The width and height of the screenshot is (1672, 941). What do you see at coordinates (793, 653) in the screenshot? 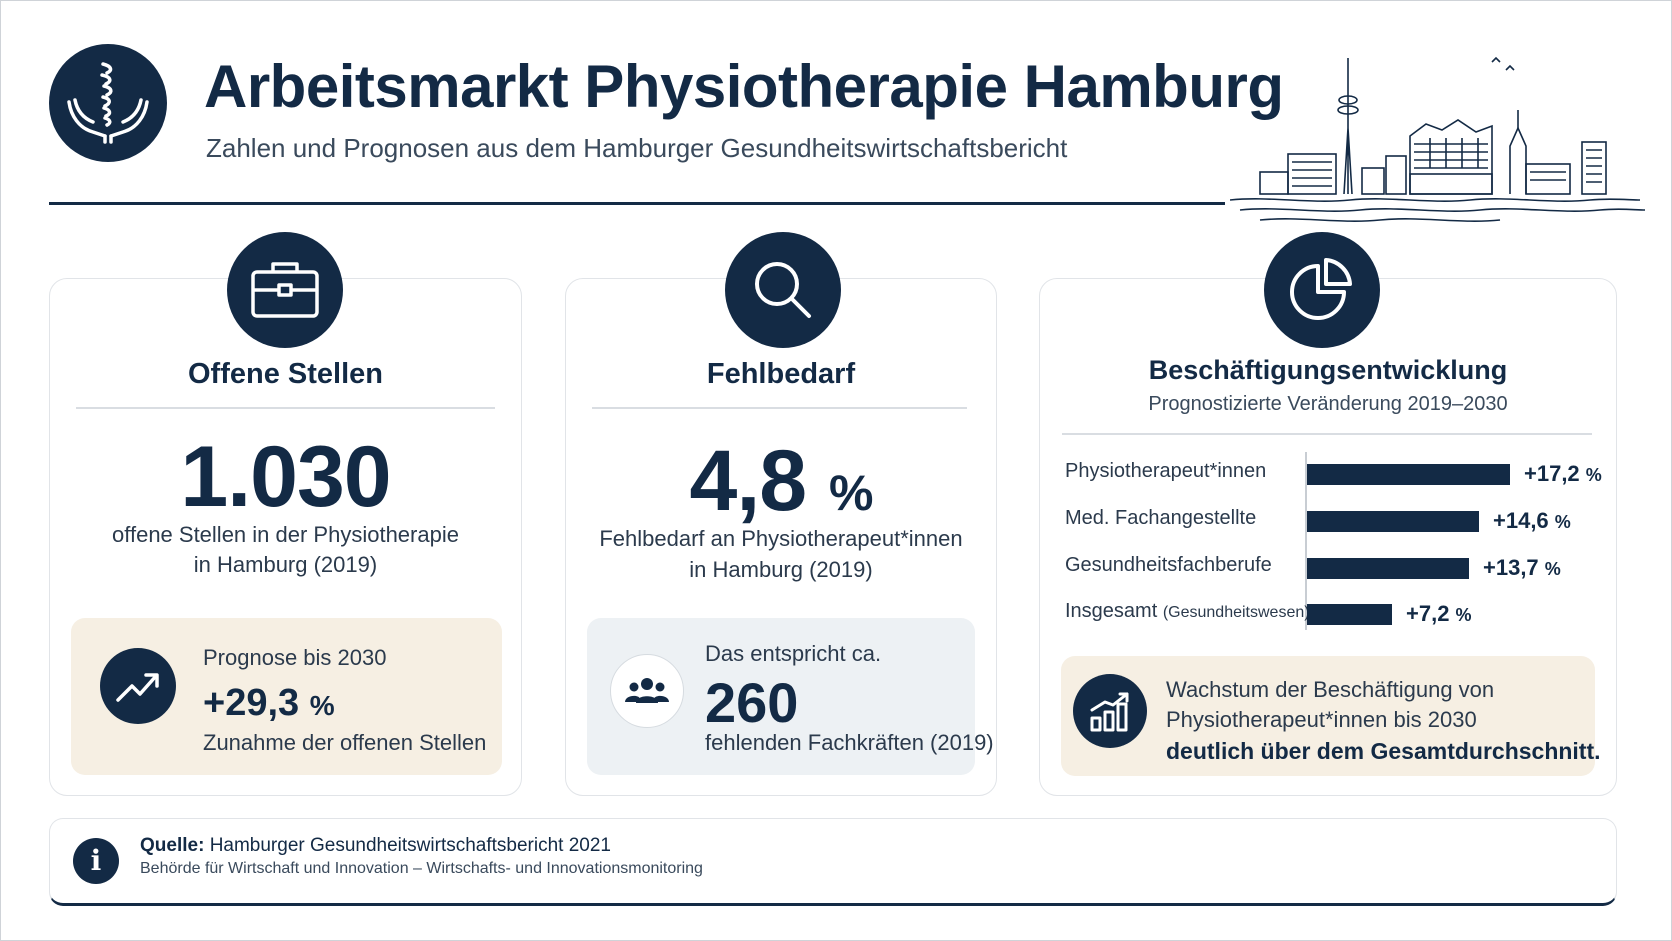
I see `equivalent-label: Das entspricht ca.` at bounding box center [793, 653].